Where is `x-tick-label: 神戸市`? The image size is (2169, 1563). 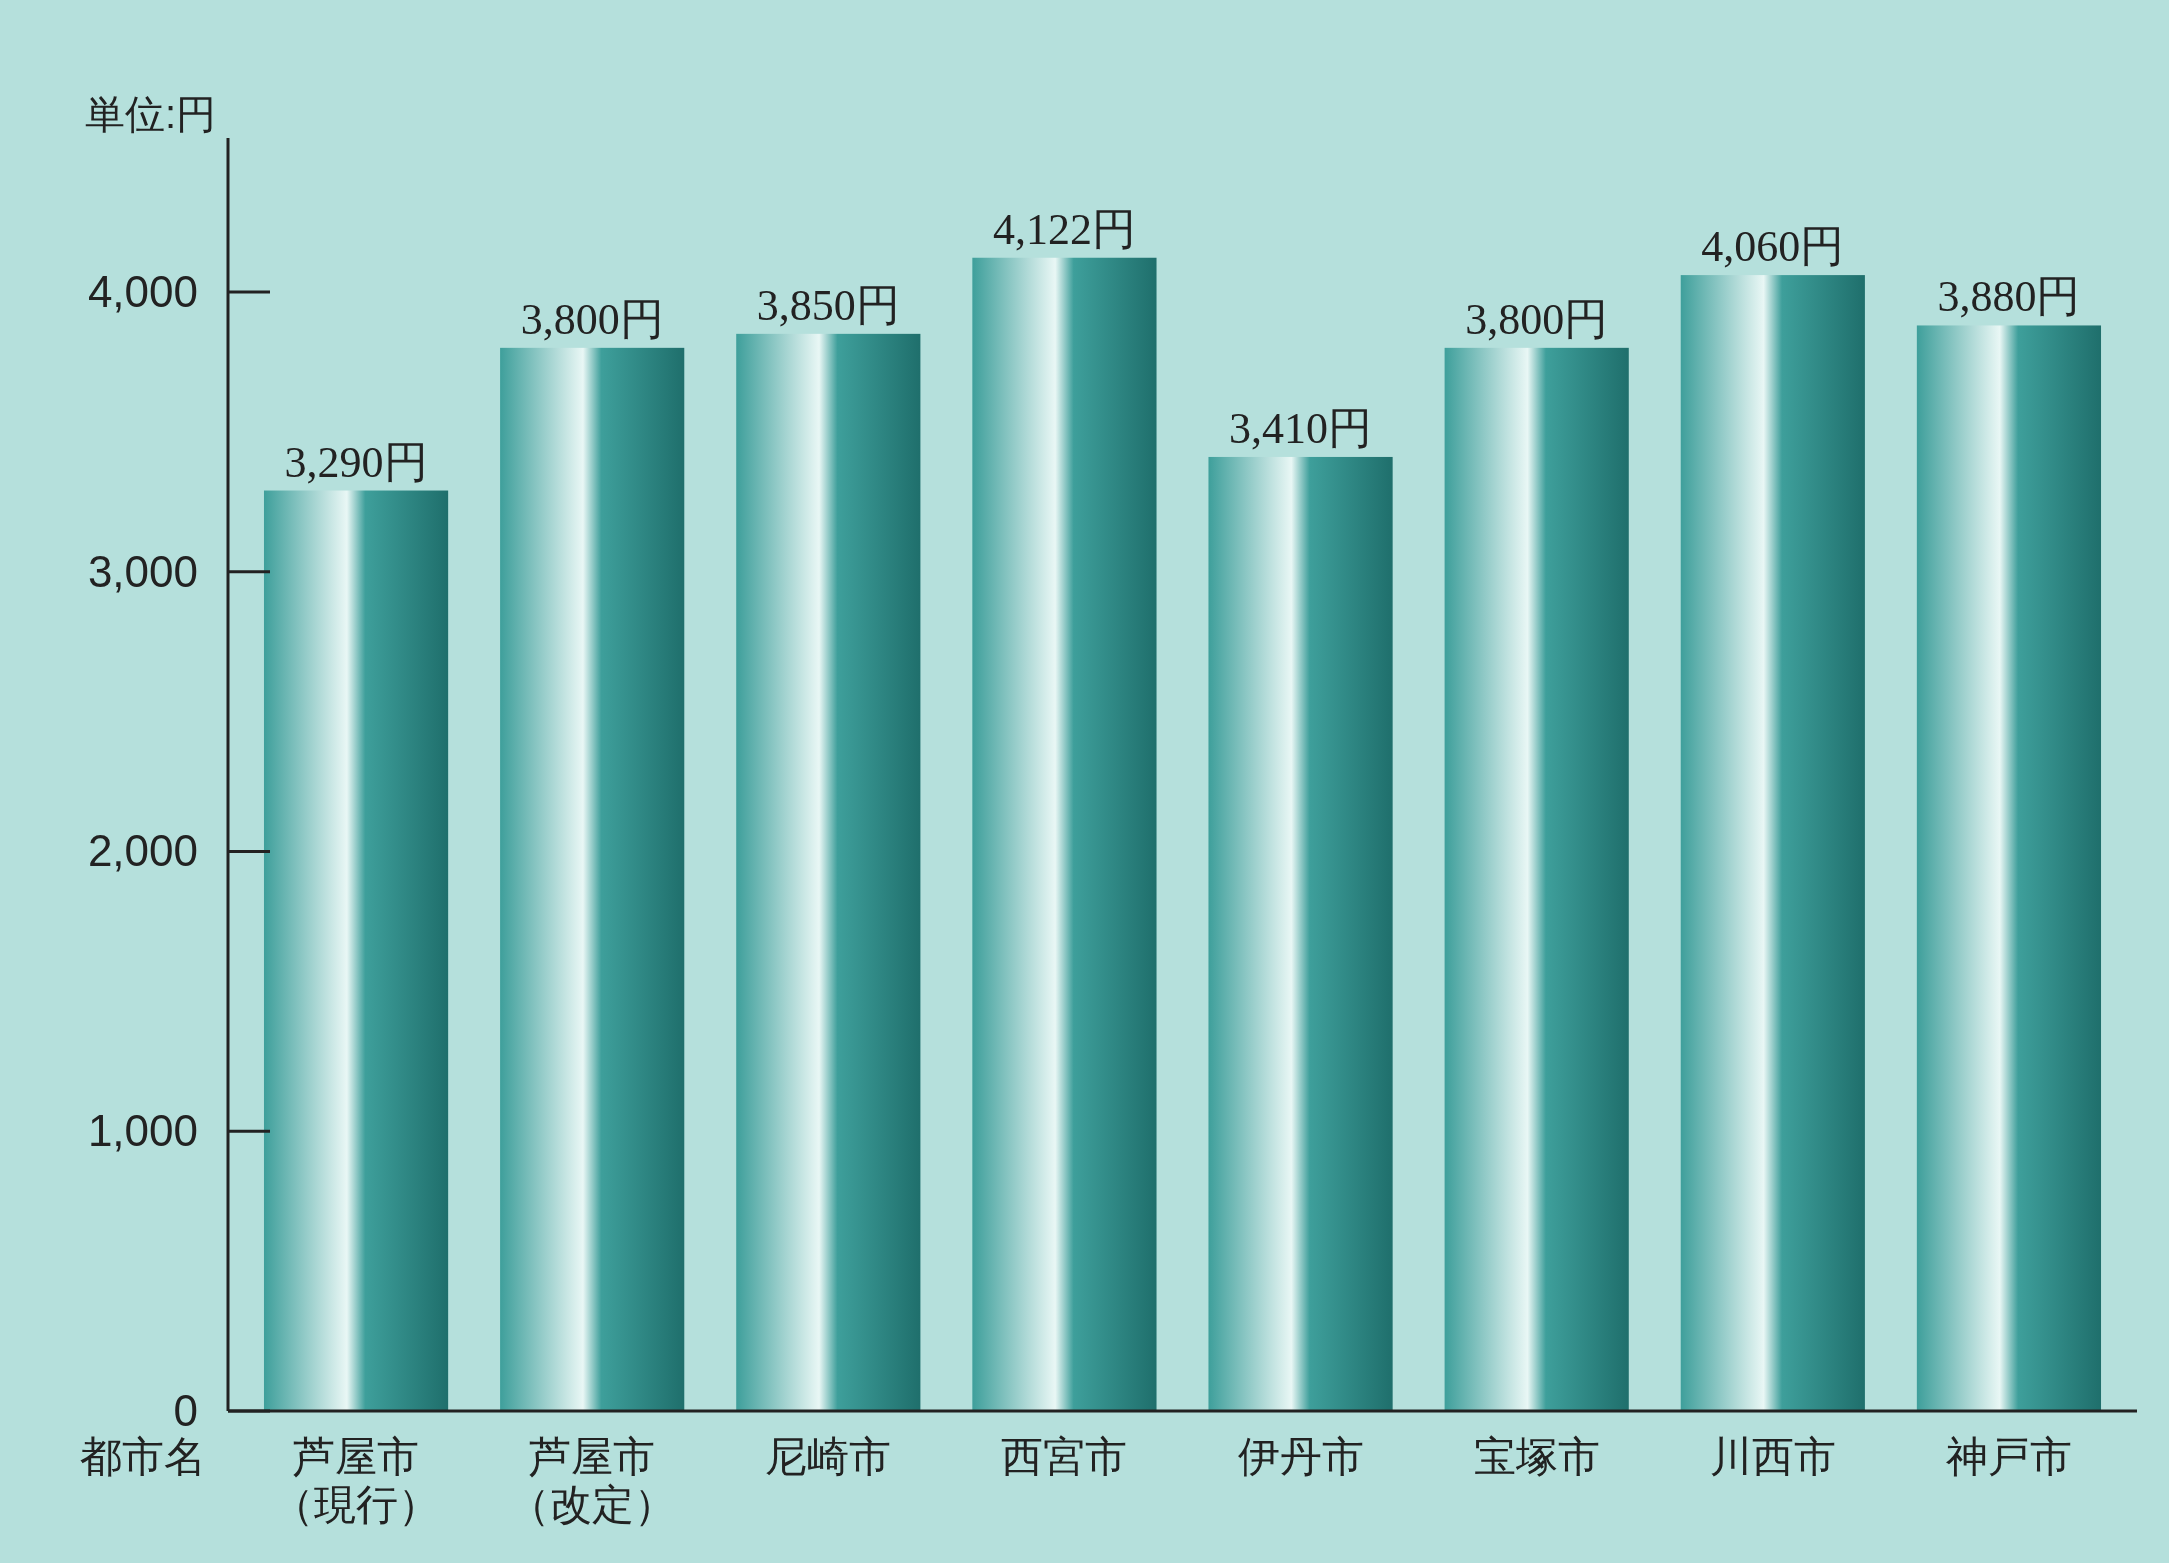
x-tick-label: 神戸市 is located at coordinates (2008, 1456).